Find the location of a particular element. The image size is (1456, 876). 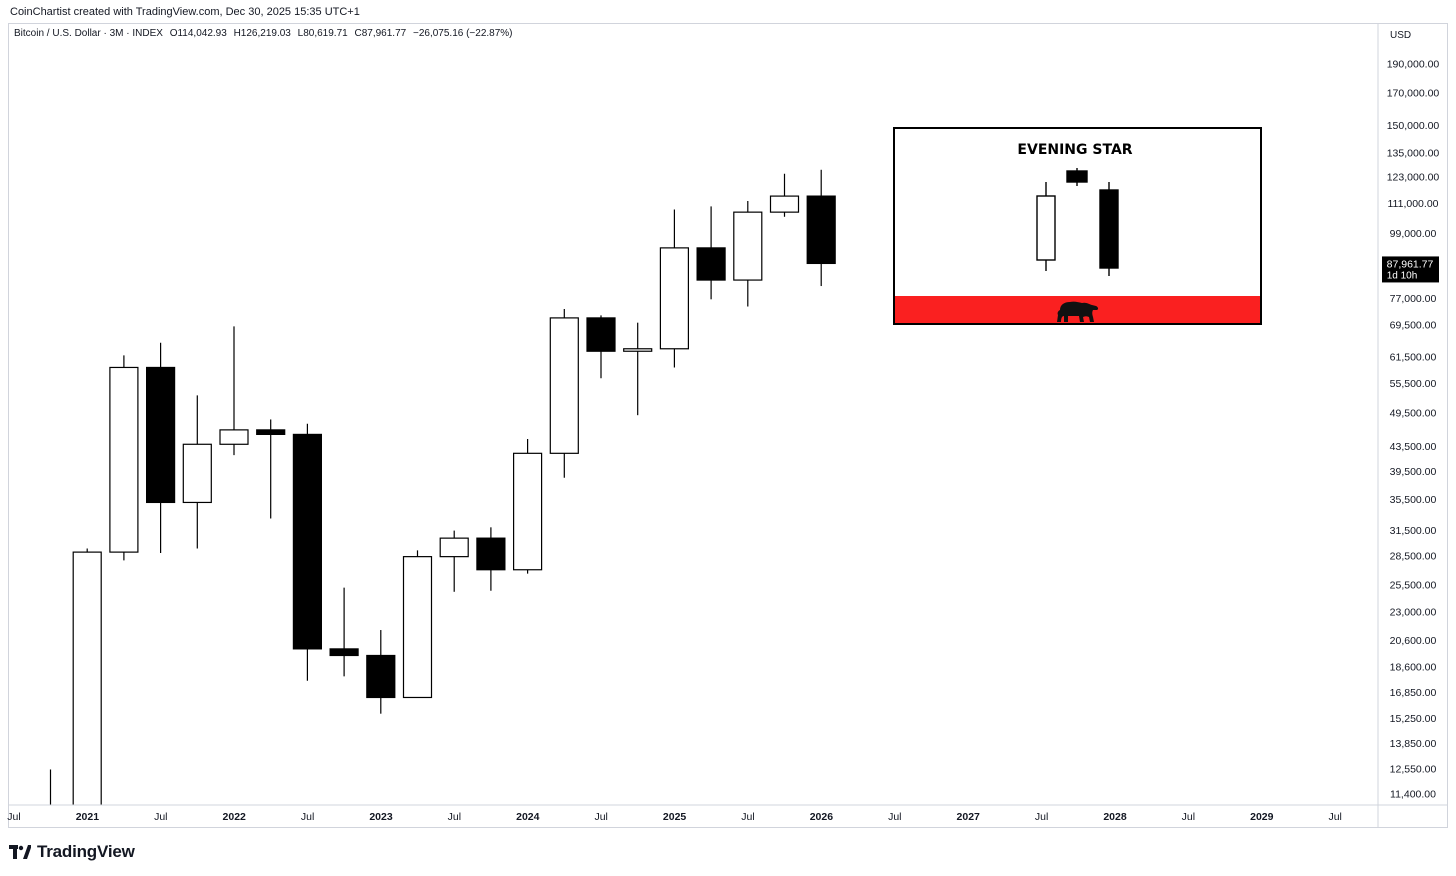

time-tick-label: 2026 is located at coordinates (822, 817).